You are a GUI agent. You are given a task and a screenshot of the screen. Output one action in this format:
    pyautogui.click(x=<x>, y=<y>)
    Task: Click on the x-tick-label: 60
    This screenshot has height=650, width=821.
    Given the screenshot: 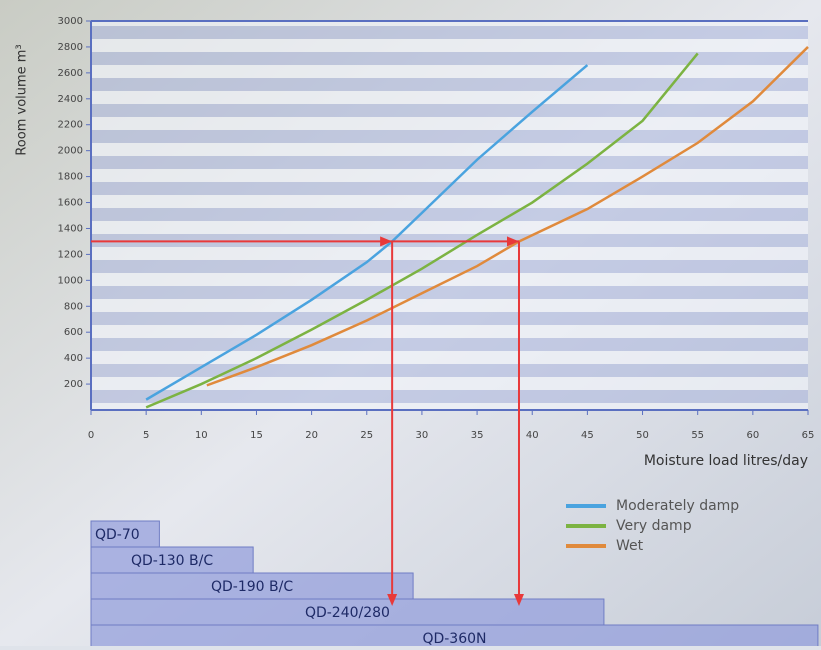 What is the action you would take?
    pyautogui.click(x=752, y=435)
    